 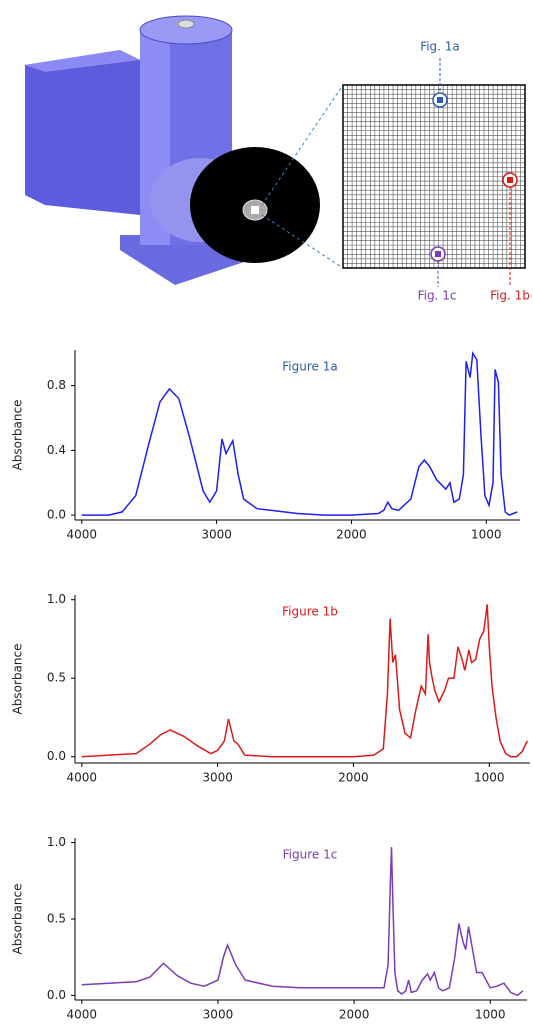 I want to click on spot-label: Fig. 1c, so click(x=437, y=296).